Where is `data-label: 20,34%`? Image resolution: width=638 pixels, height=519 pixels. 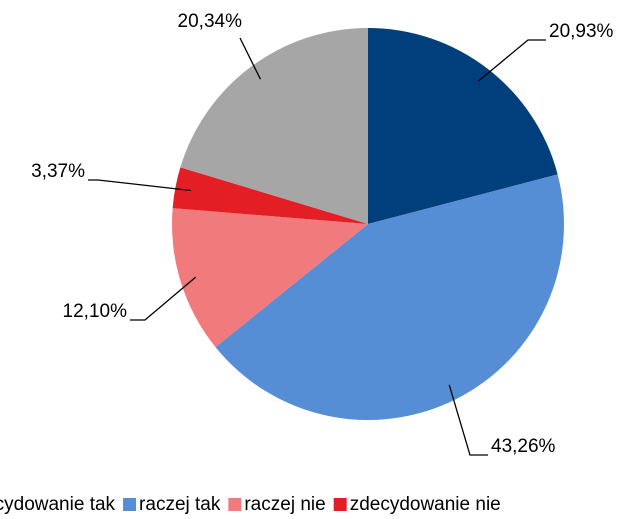
data-label: 20,34% is located at coordinates (210, 21).